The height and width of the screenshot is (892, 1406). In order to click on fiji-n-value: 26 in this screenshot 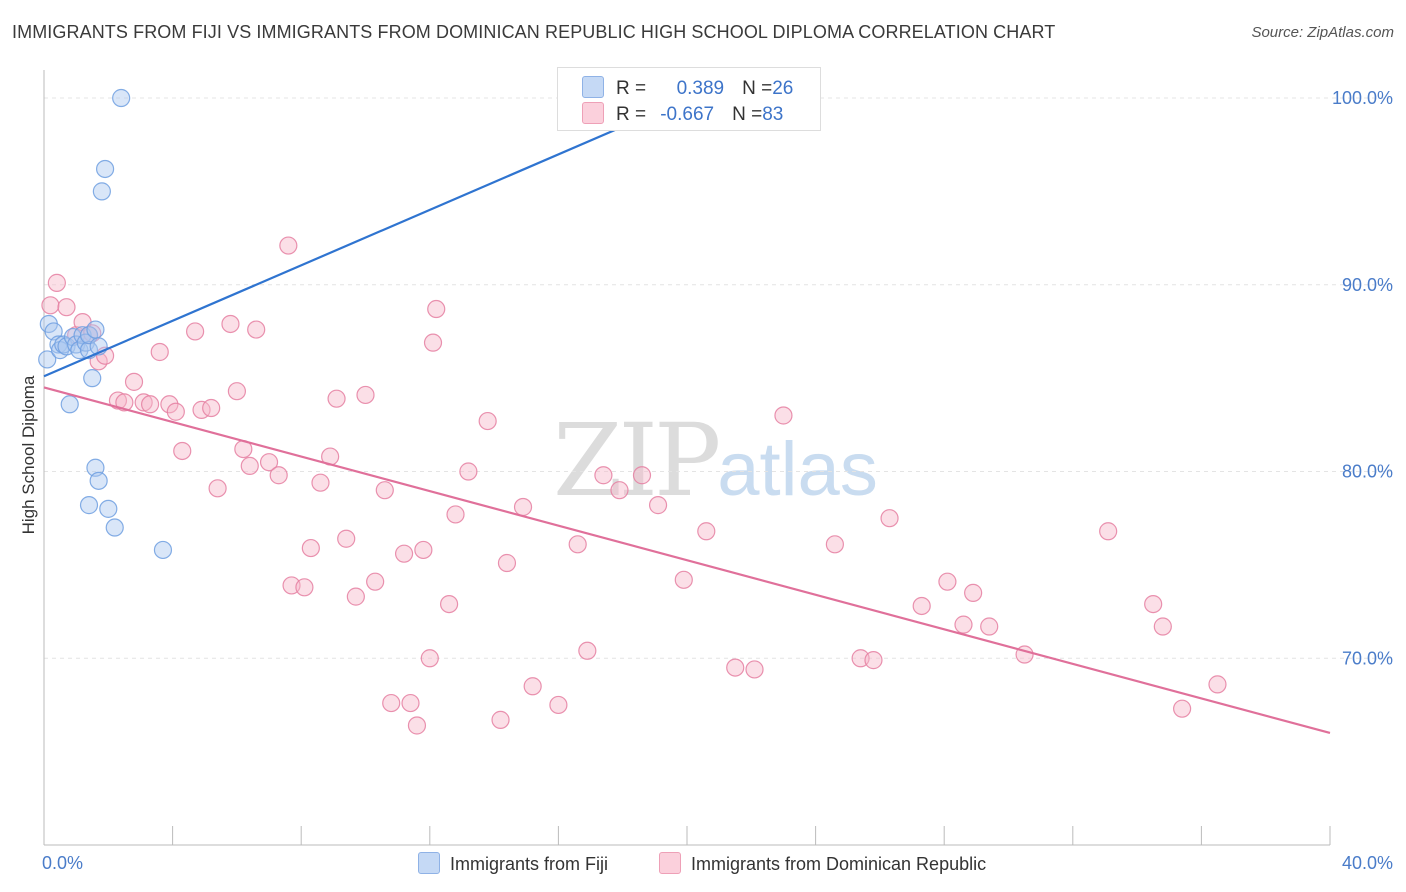, I will do `click(783, 88)`.